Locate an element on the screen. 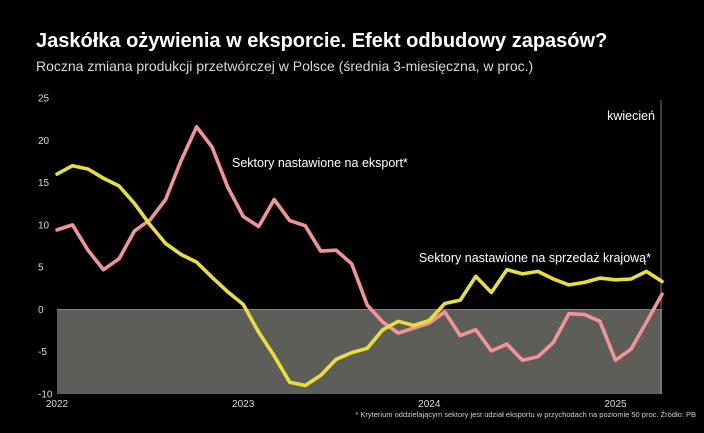 This screenshot has height=433, width=704. series-label-export: Sektory nastawione na eksport* is located at coordinates (320, 163).